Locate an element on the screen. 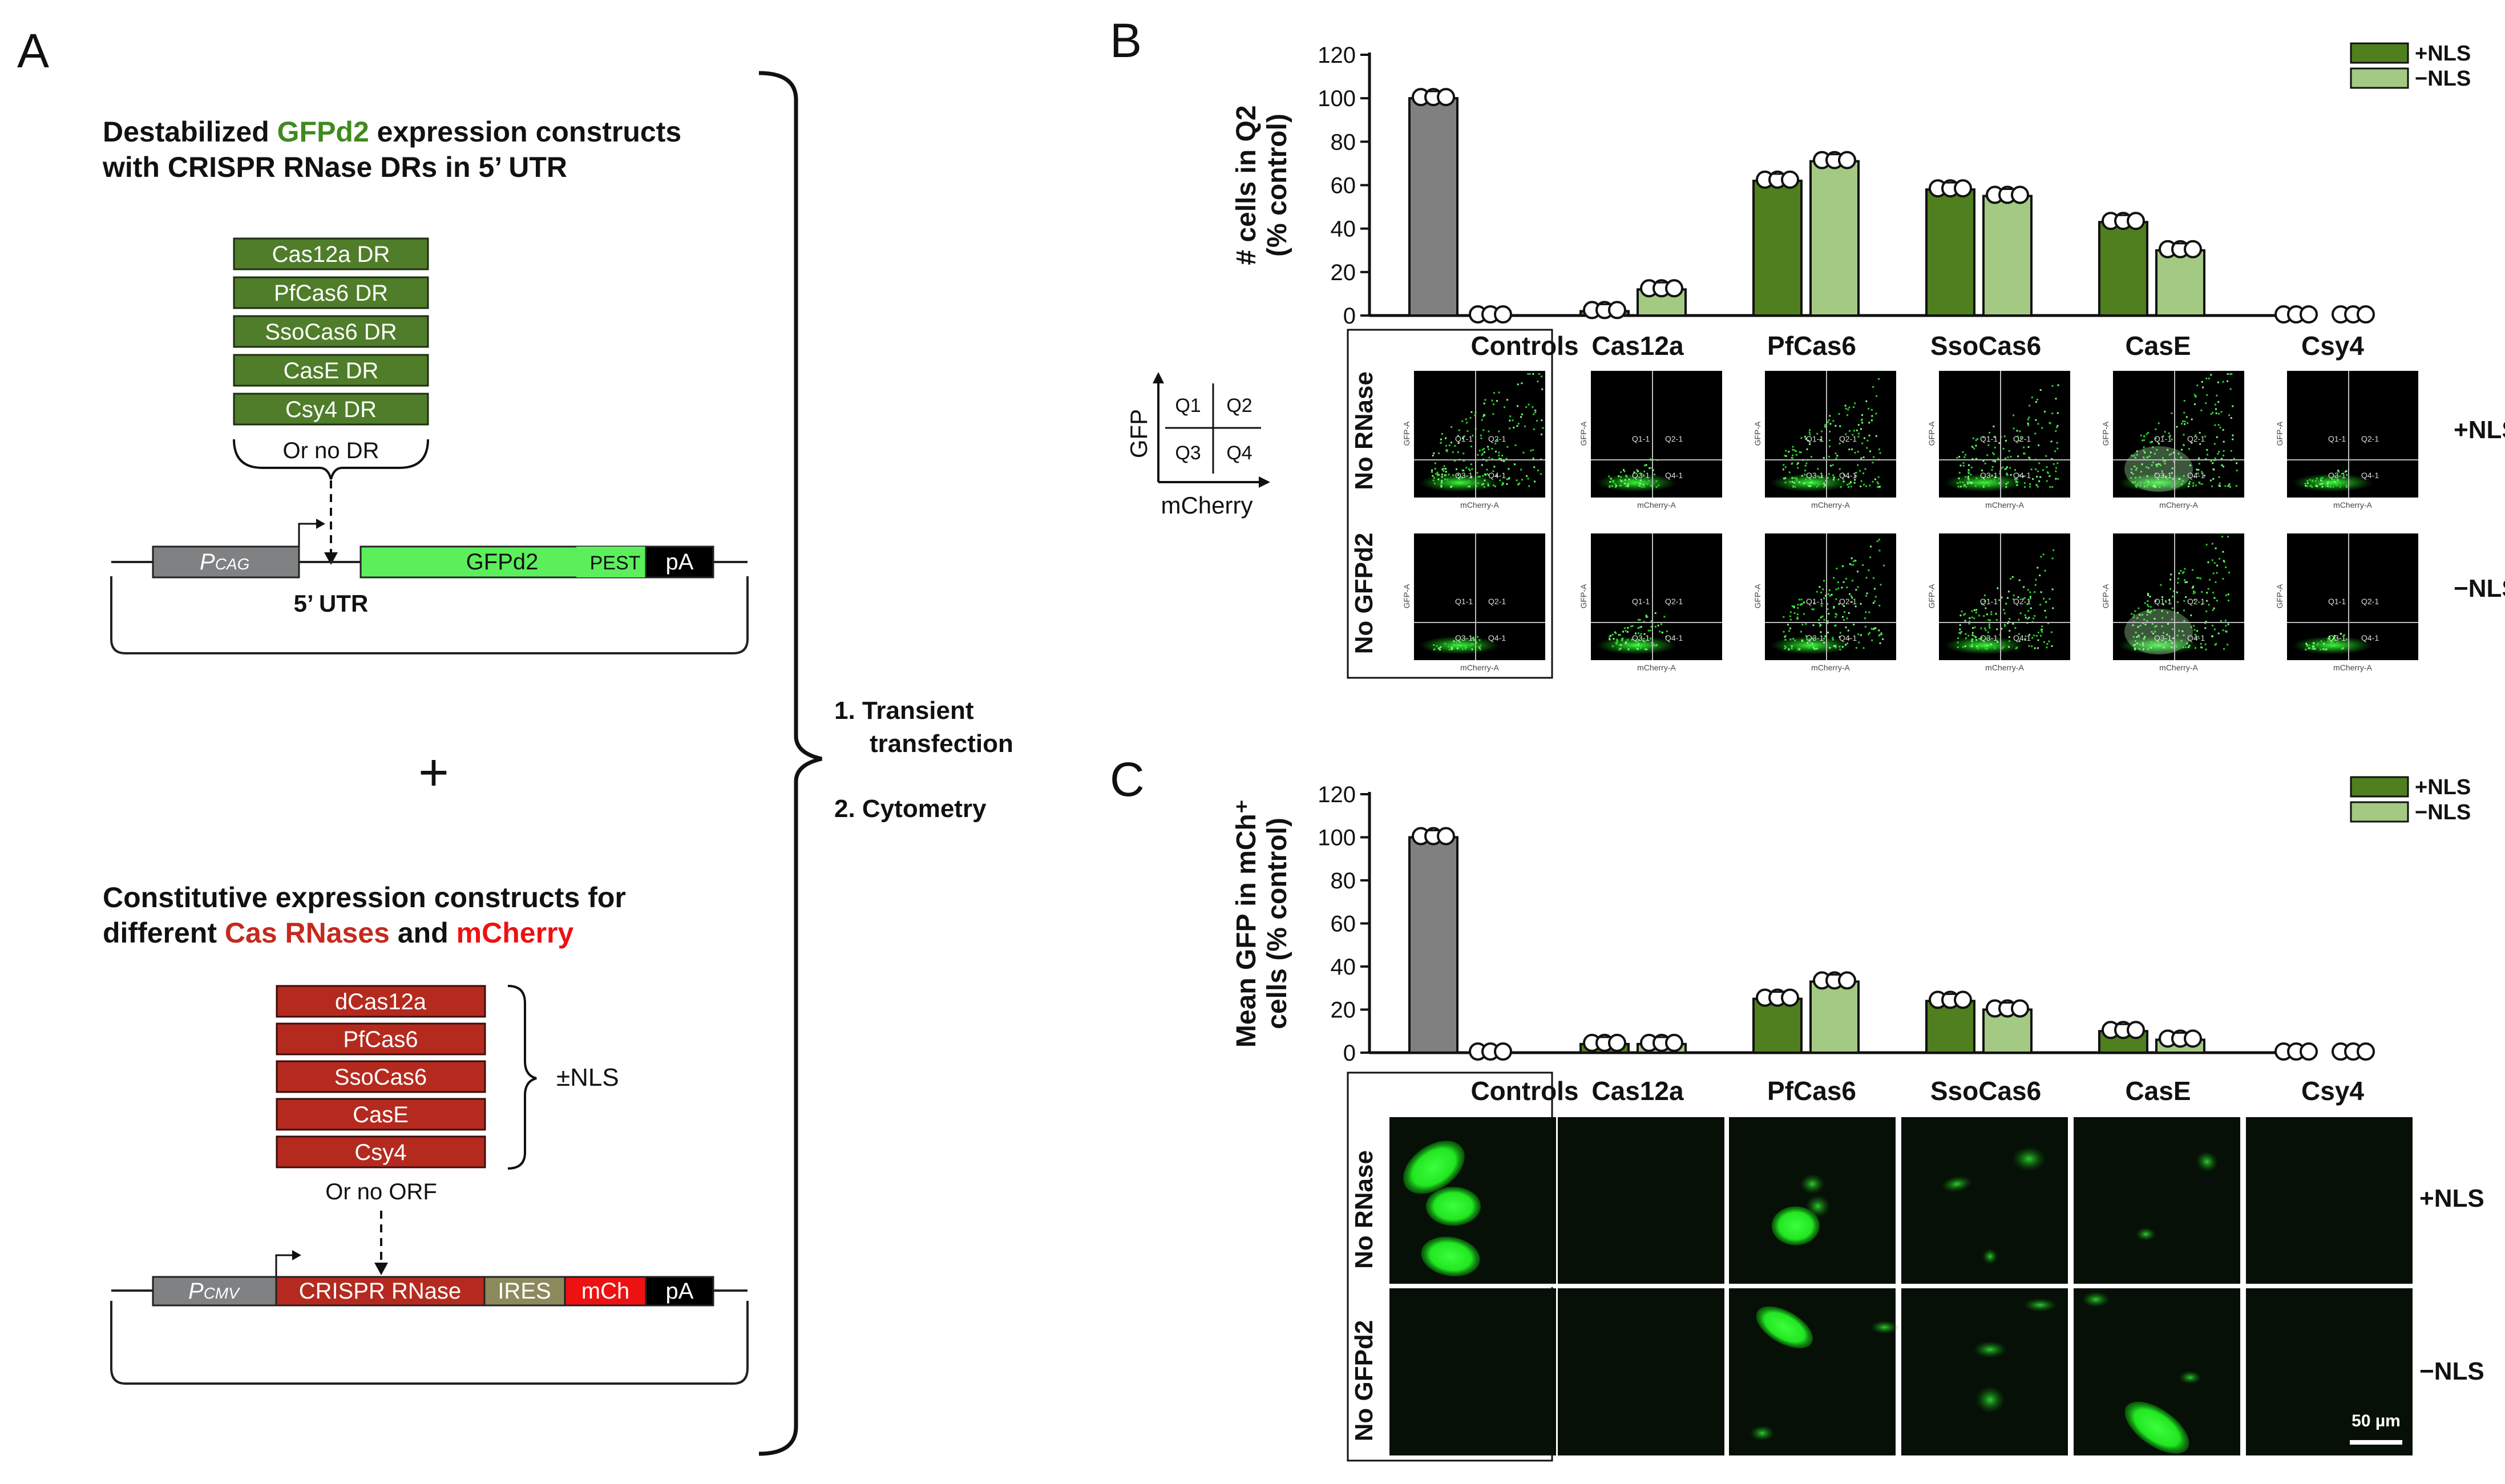 The image size is (2505, 1484). flow-y-label: GFP-A is located at coordinates (1757, 596).